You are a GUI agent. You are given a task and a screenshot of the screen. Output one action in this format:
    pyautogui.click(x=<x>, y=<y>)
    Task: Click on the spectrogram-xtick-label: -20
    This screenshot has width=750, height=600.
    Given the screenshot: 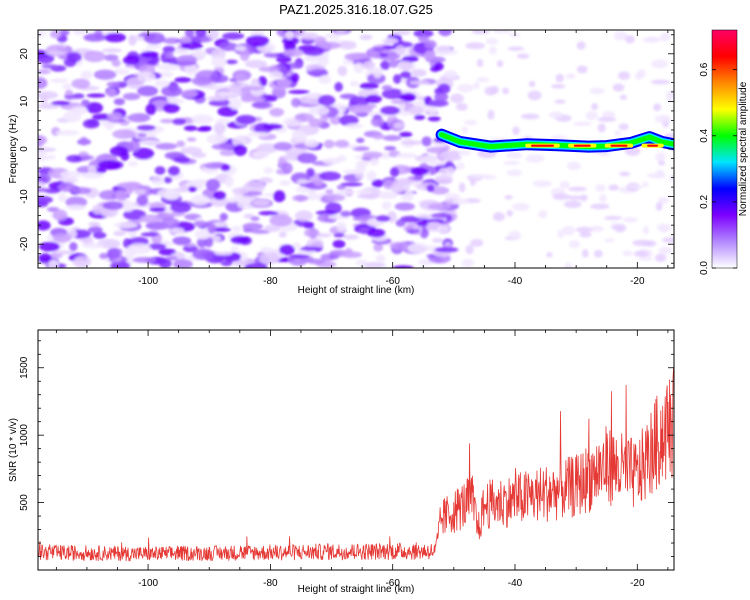 What is the action you would take?
    pyautogui.click(x=637, y=281)
    